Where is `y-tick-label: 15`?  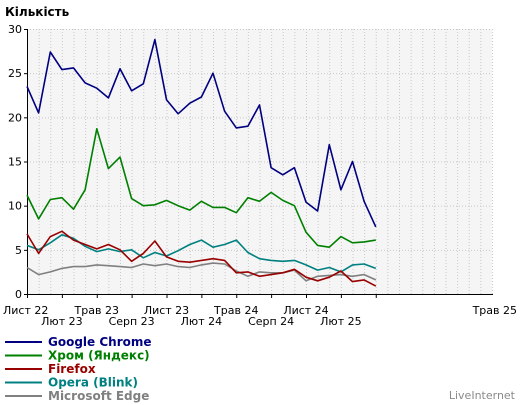
y-tick-label: 15 is located at coordinates (15, 162).